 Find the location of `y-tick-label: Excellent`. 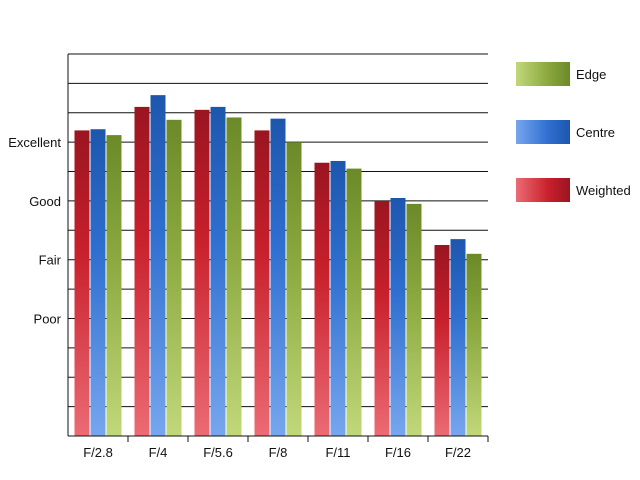

y-tick-label: Excellent is located at coordinates (34, 142).